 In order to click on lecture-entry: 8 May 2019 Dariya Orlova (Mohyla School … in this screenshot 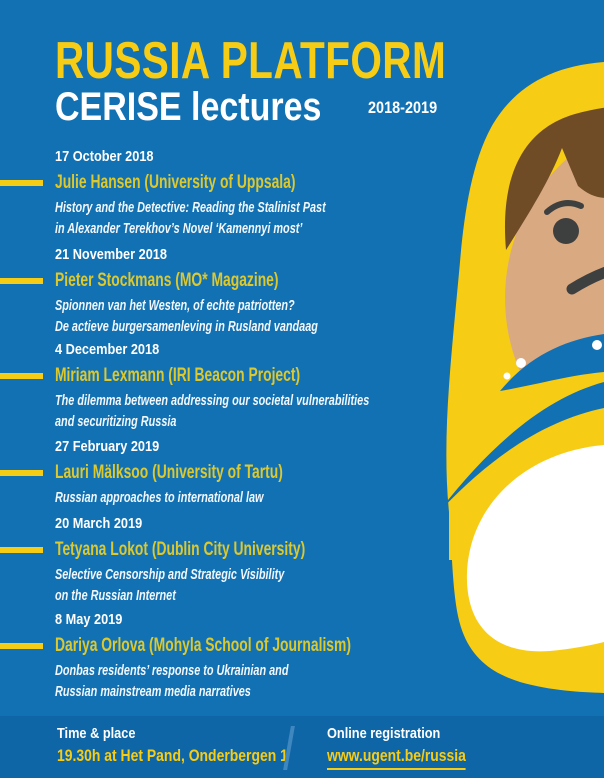, I will do `click(227, 657)`.